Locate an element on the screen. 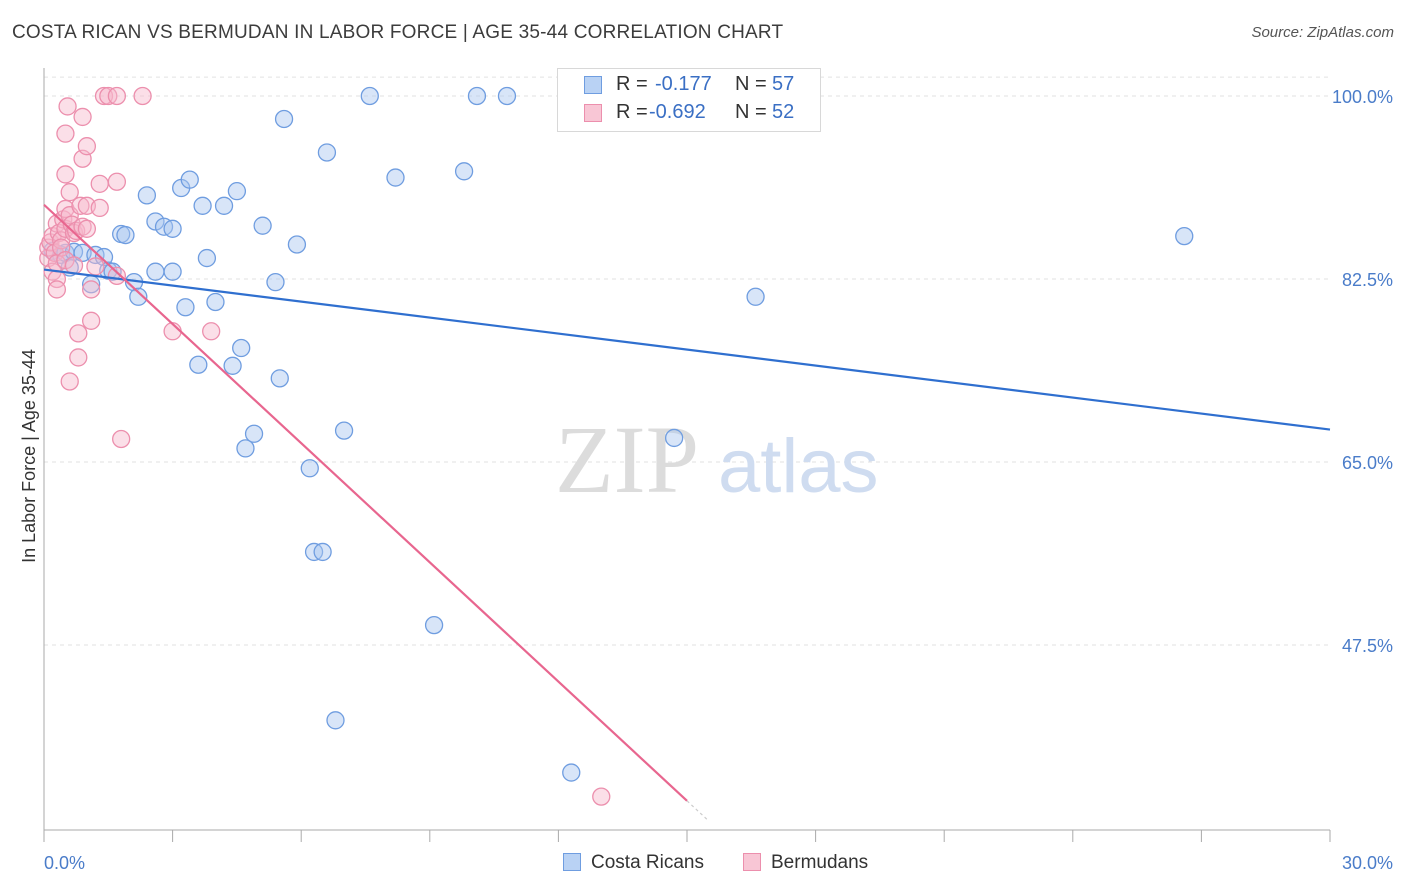  legend-swatch-blue is located at coordinates (593, 85).